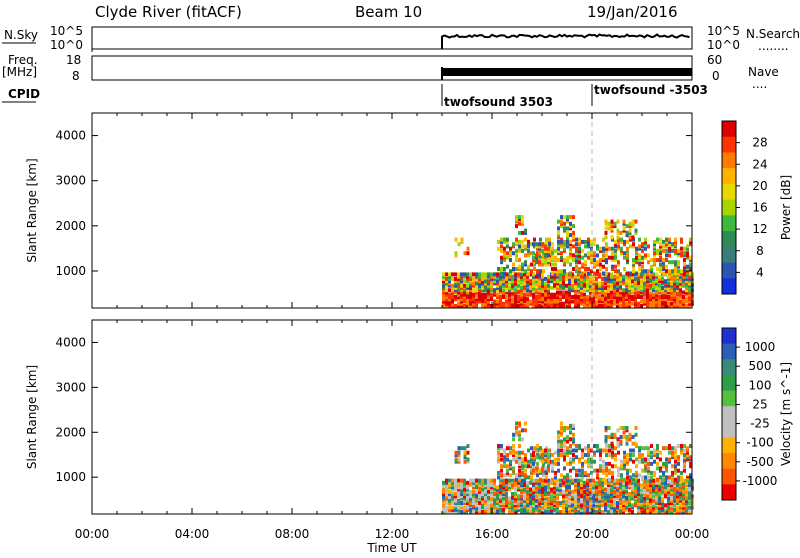 This screenshot has height=558, width=800. Describe the element at coordinates (716, 76) in the screenshot. I see `nave-tick-low: 0` at that location.